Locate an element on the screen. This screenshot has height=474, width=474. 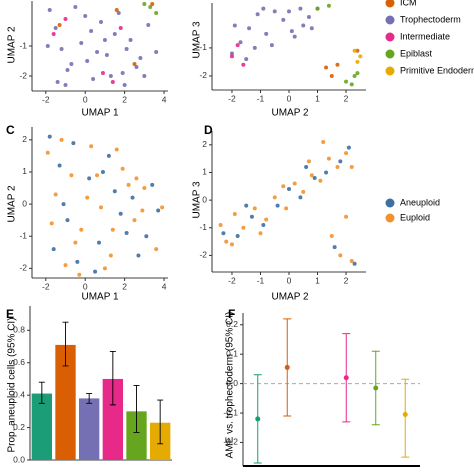
y-tick-label: 0.8 is located at coordinates (19, 330).